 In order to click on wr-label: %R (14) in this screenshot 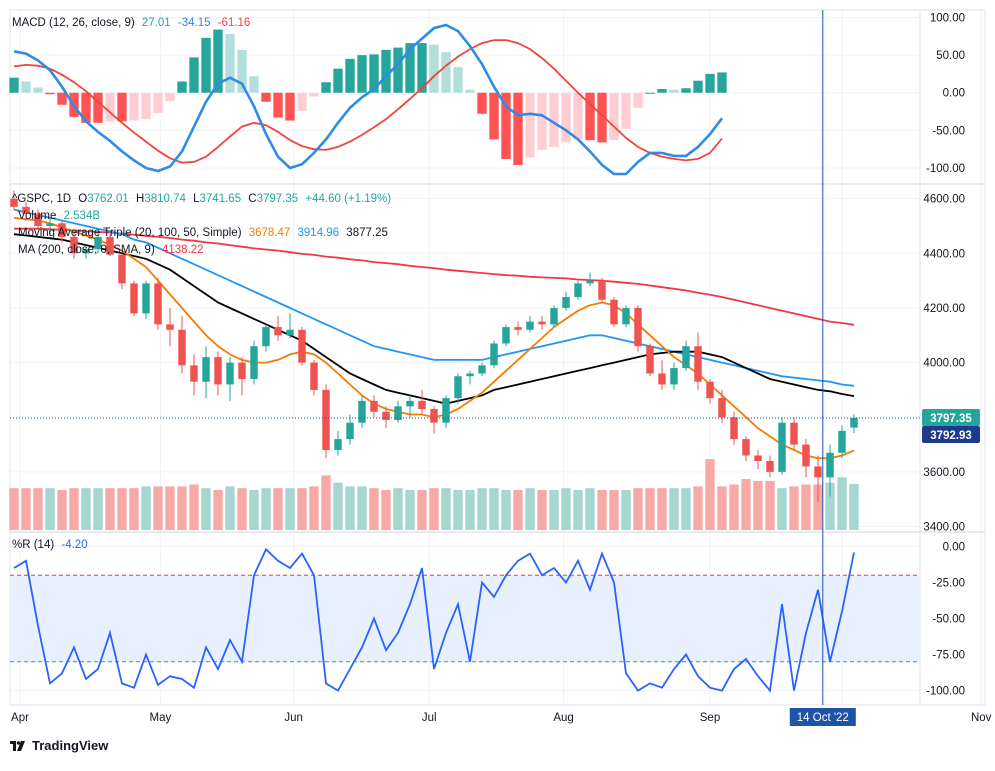, I will do `click(33, 545)`.